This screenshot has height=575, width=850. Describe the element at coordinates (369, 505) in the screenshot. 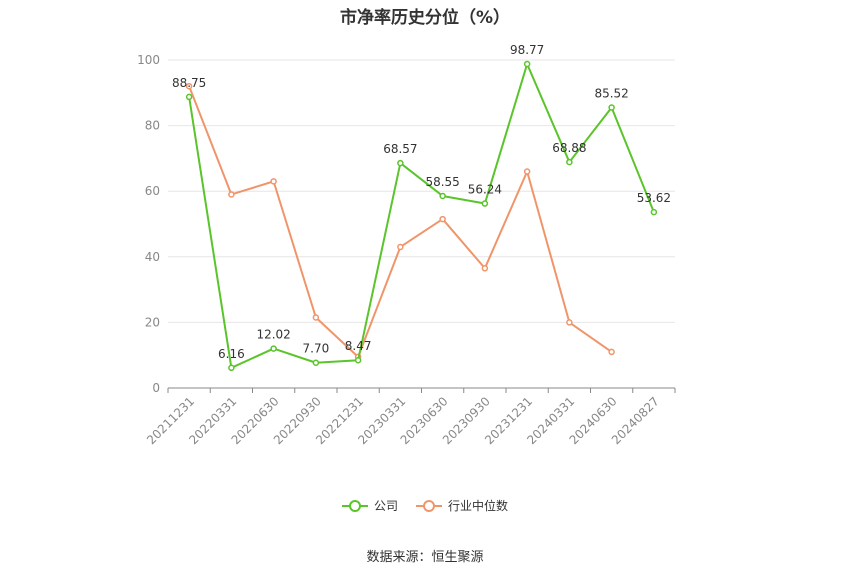

I see `legend-item-company: 公司` at that location.